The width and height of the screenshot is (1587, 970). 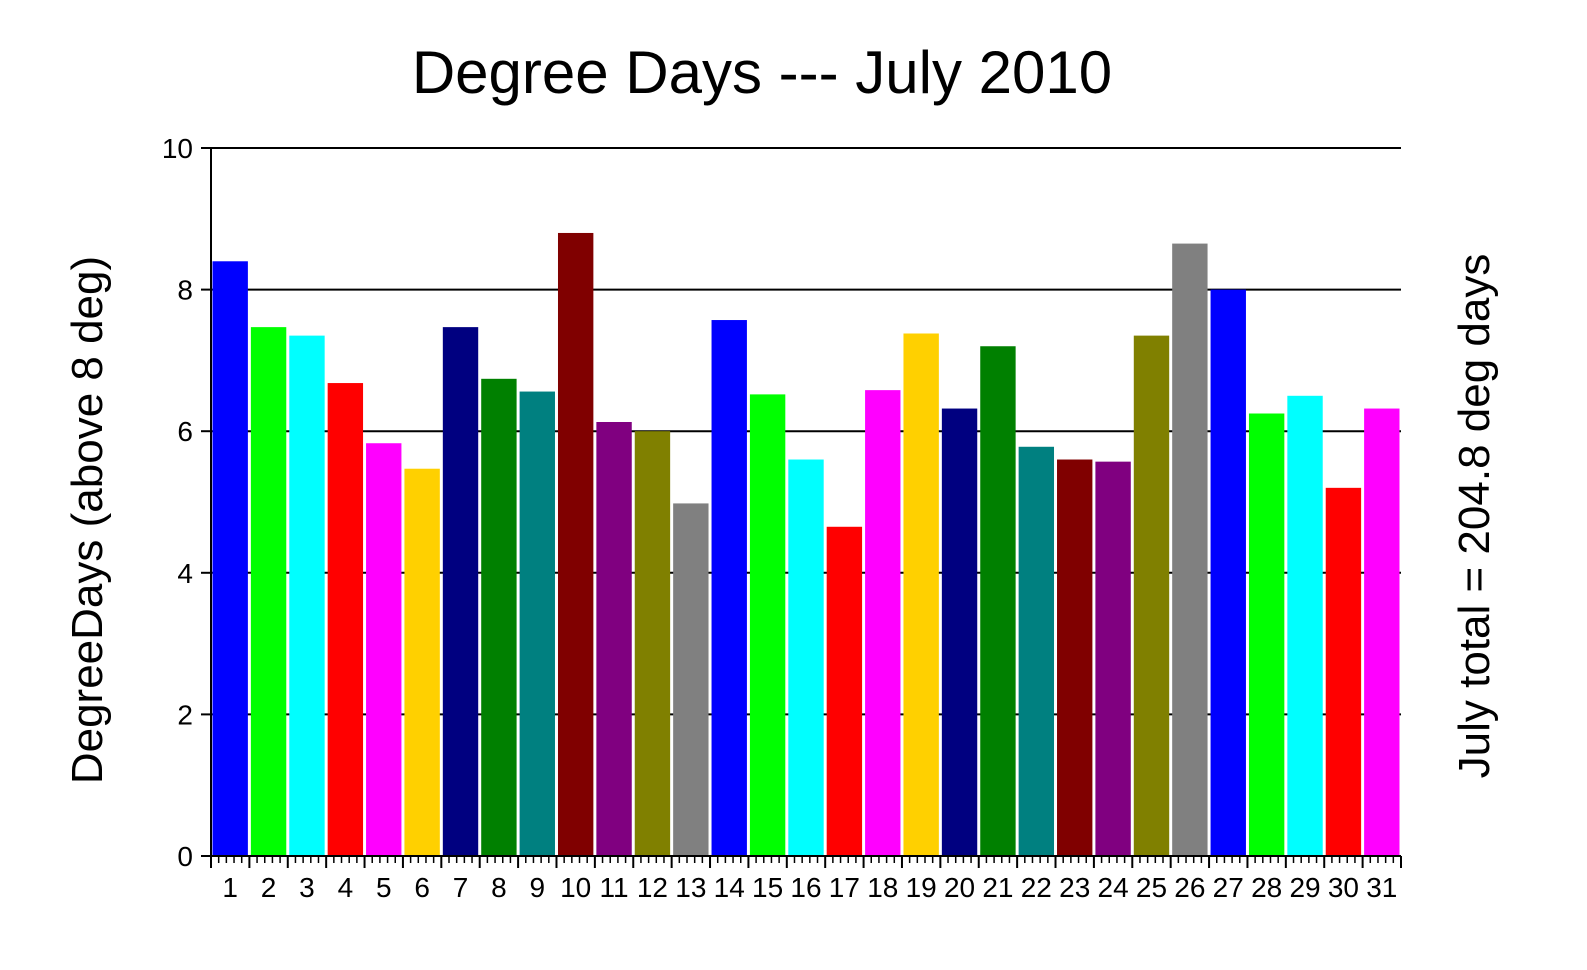 What do you see at coordinates (1074, 887) in the screenshot?
I see `x-tick-label: 23` at bounding box center [1074, 887].